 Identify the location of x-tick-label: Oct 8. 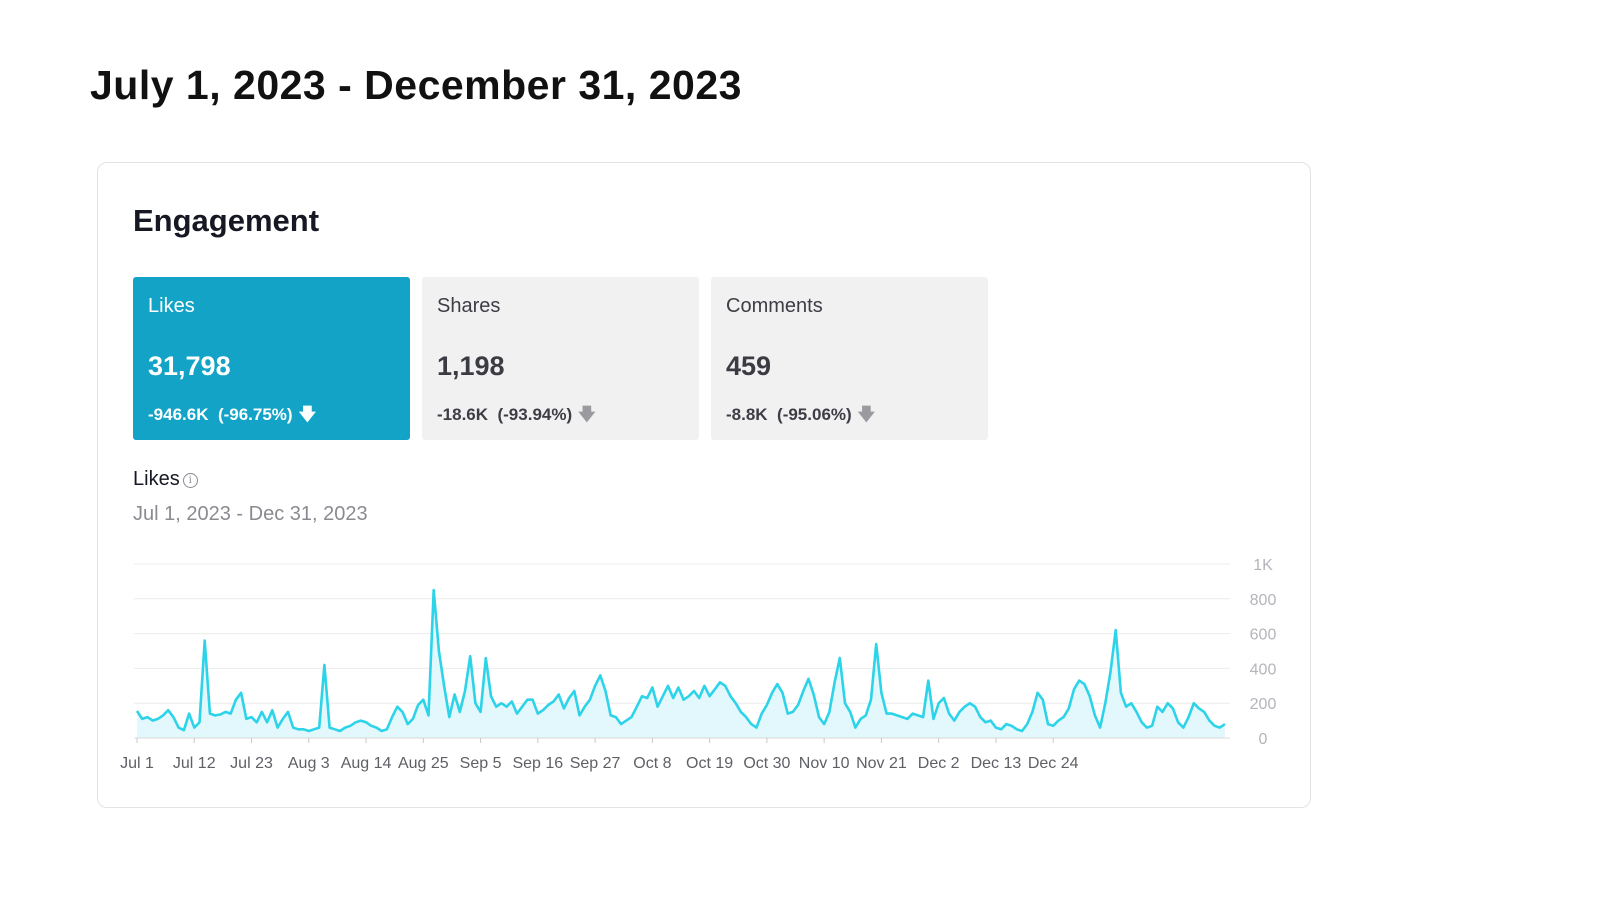
(652, 763).